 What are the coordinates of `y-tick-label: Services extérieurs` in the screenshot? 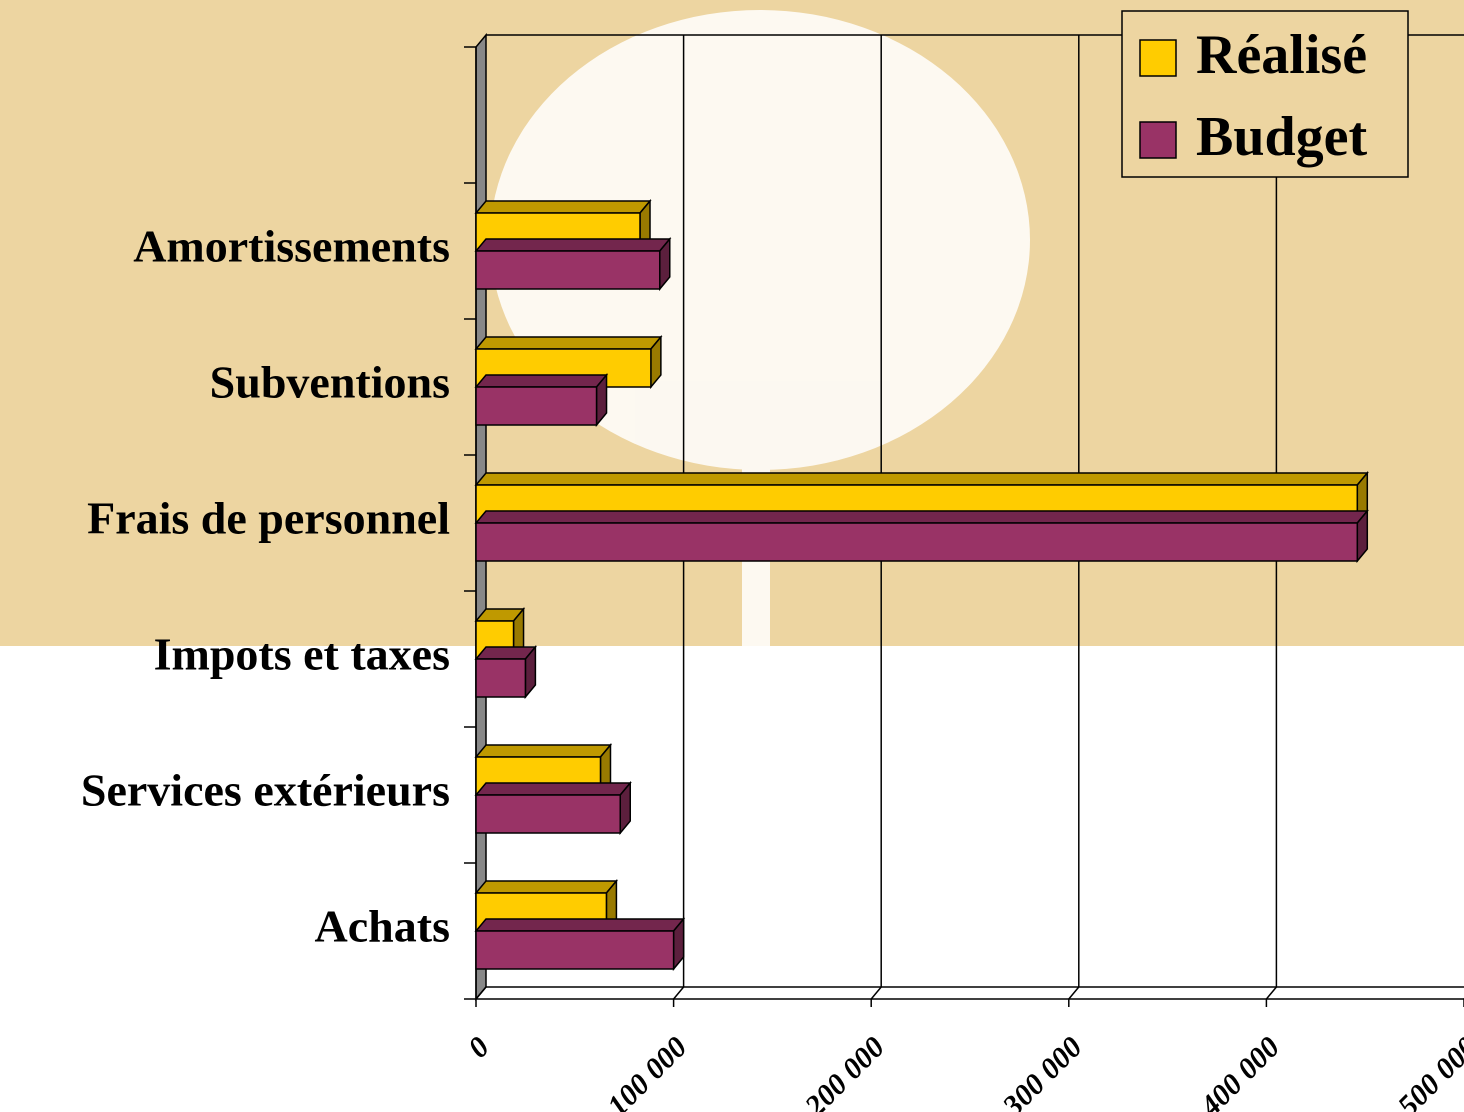 It's located at (265, 790).